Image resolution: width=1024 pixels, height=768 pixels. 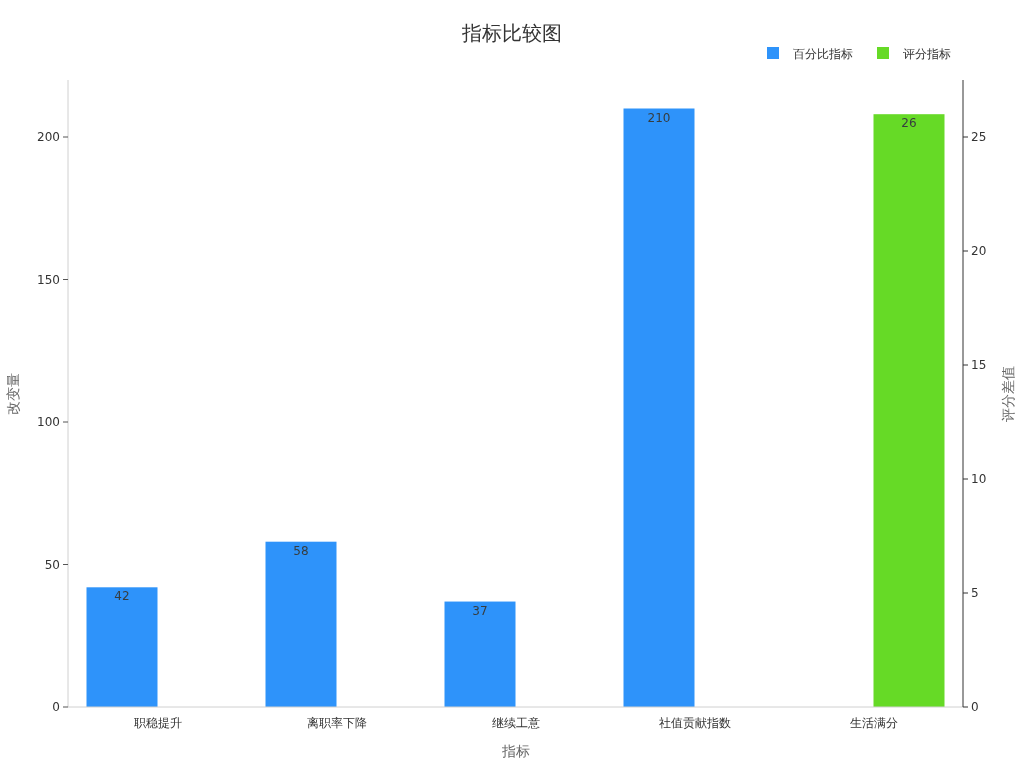 What do you see at coordinates (48, 279) in the screenshot?
I see `y-tick-label: 150` at bounding box center [48, 279].